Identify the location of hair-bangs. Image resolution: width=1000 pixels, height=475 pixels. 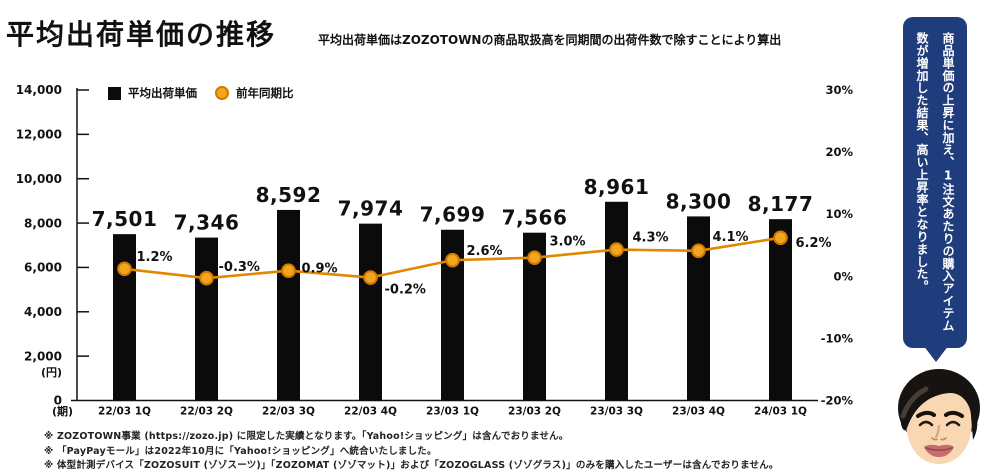
(939, 405).